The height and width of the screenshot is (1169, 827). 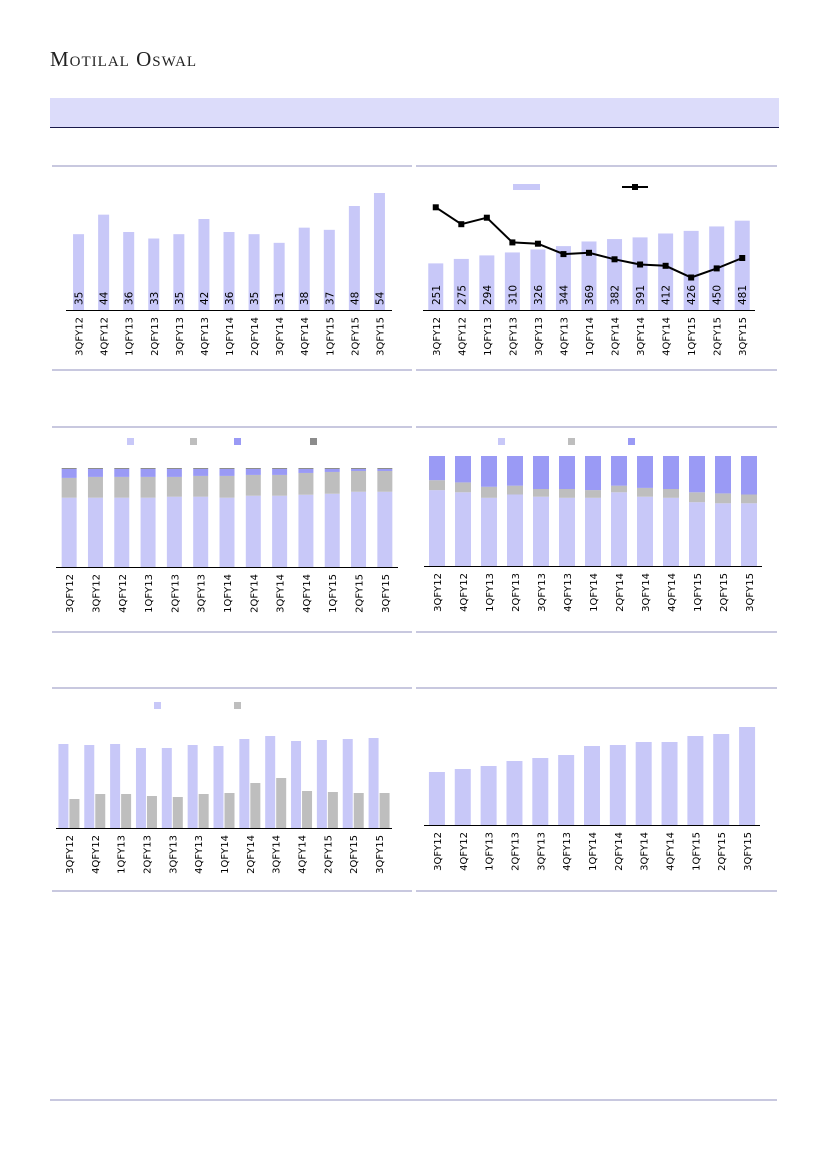 What do you see at coordinates (464, 592) in the screenshot?
I see `x-tick-label: 4QFY12` at bounding box center [464, 592].